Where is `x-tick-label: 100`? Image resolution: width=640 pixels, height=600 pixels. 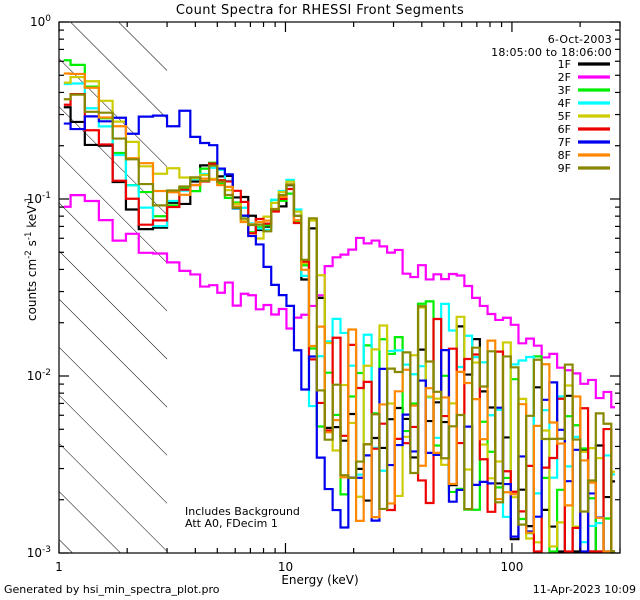
x-tick-label: 100 is located at coordinates (511, 567).